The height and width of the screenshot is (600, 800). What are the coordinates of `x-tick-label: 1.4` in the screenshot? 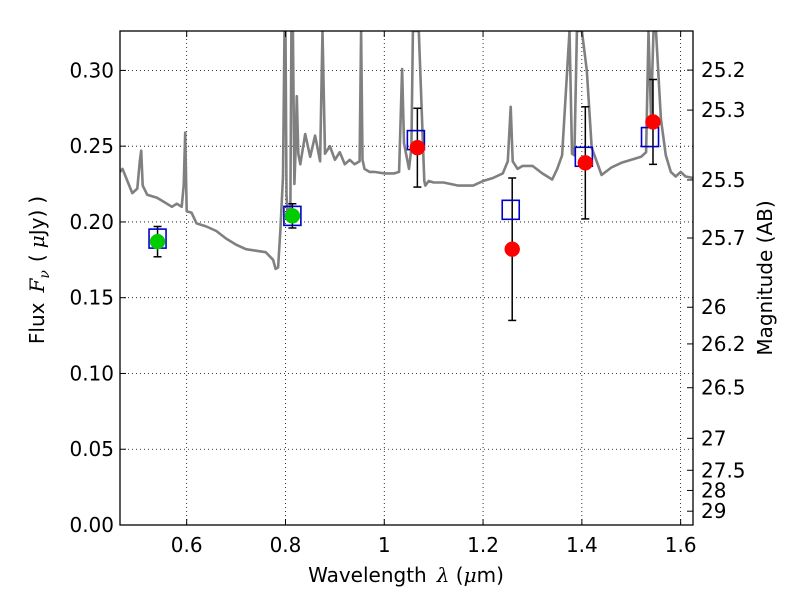 It's located at (582, 545).